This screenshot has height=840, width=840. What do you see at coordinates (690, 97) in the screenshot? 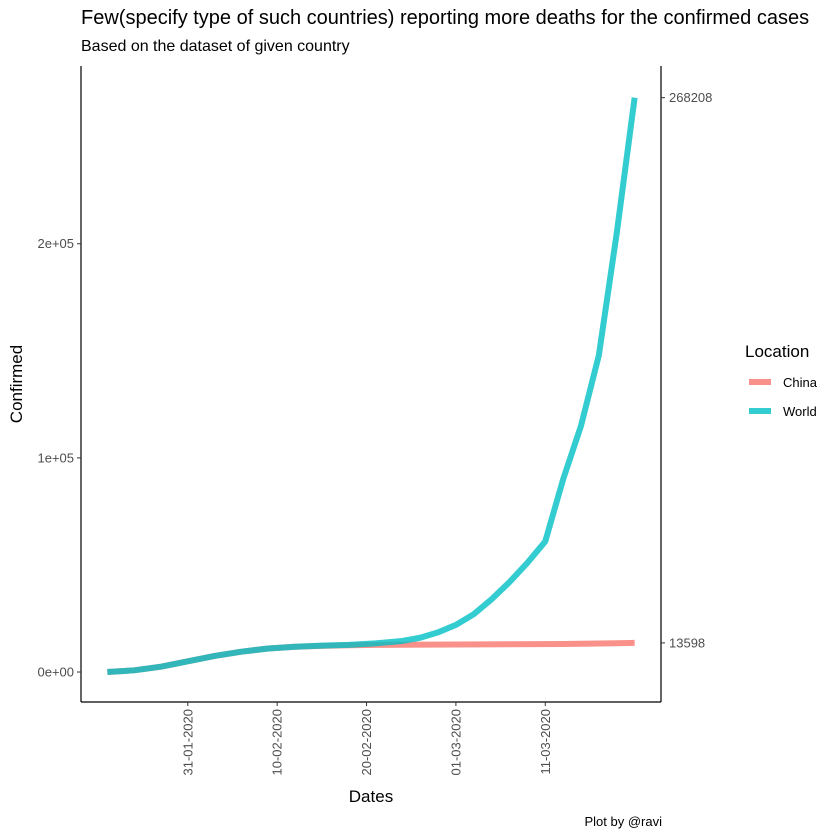
I see `secondary-y-tick-label: 268208` at bounding box center [690, 97].